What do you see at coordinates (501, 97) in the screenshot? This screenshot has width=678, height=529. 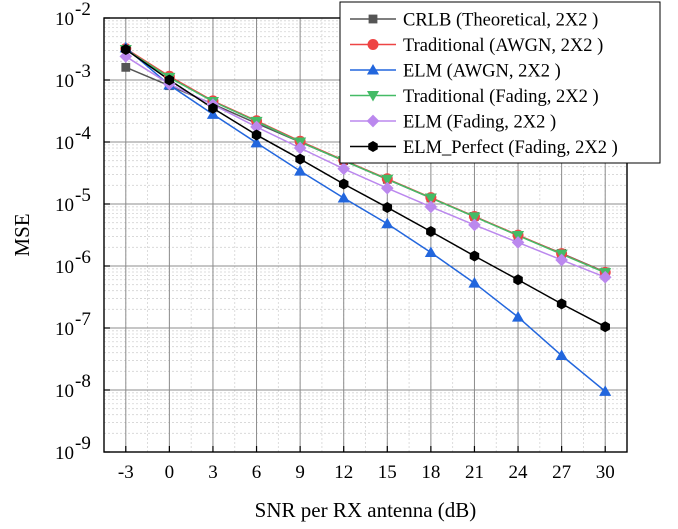 I see `legend-label: Traditional (Fading, 2X2 )` at bounding box center [501, 97].